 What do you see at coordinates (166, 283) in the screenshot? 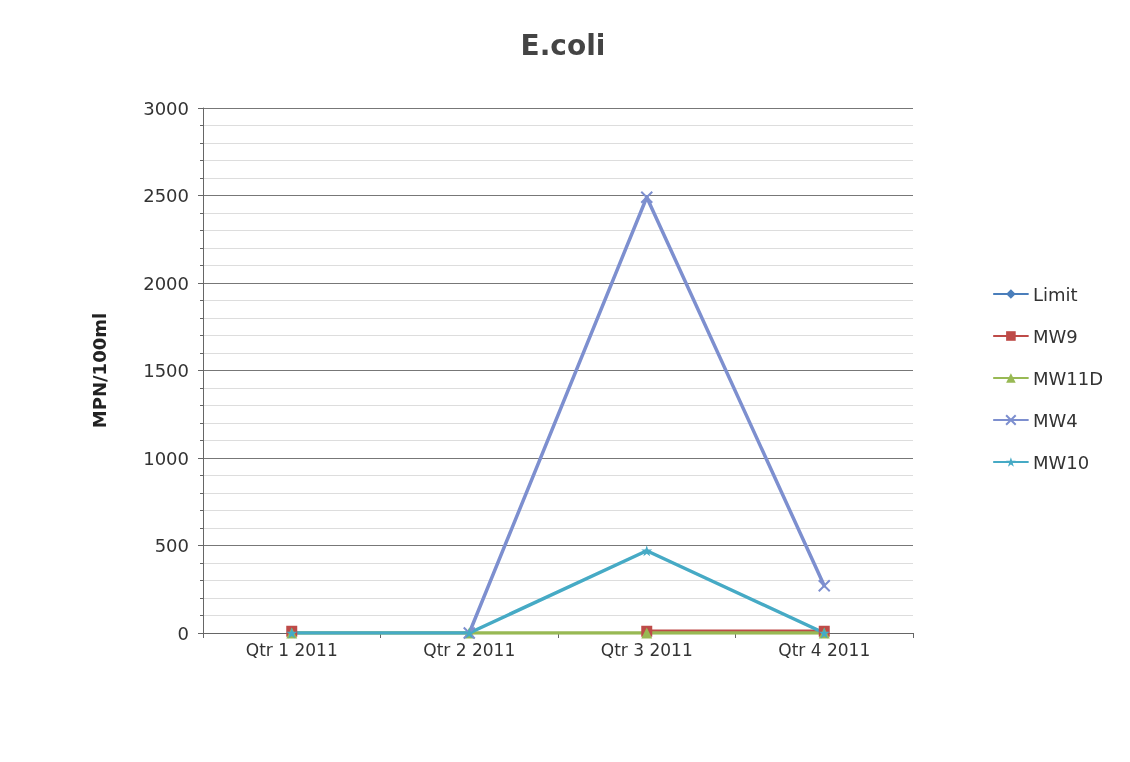
I see `y-tick-label: 2000` at bounding box center [166, 283].